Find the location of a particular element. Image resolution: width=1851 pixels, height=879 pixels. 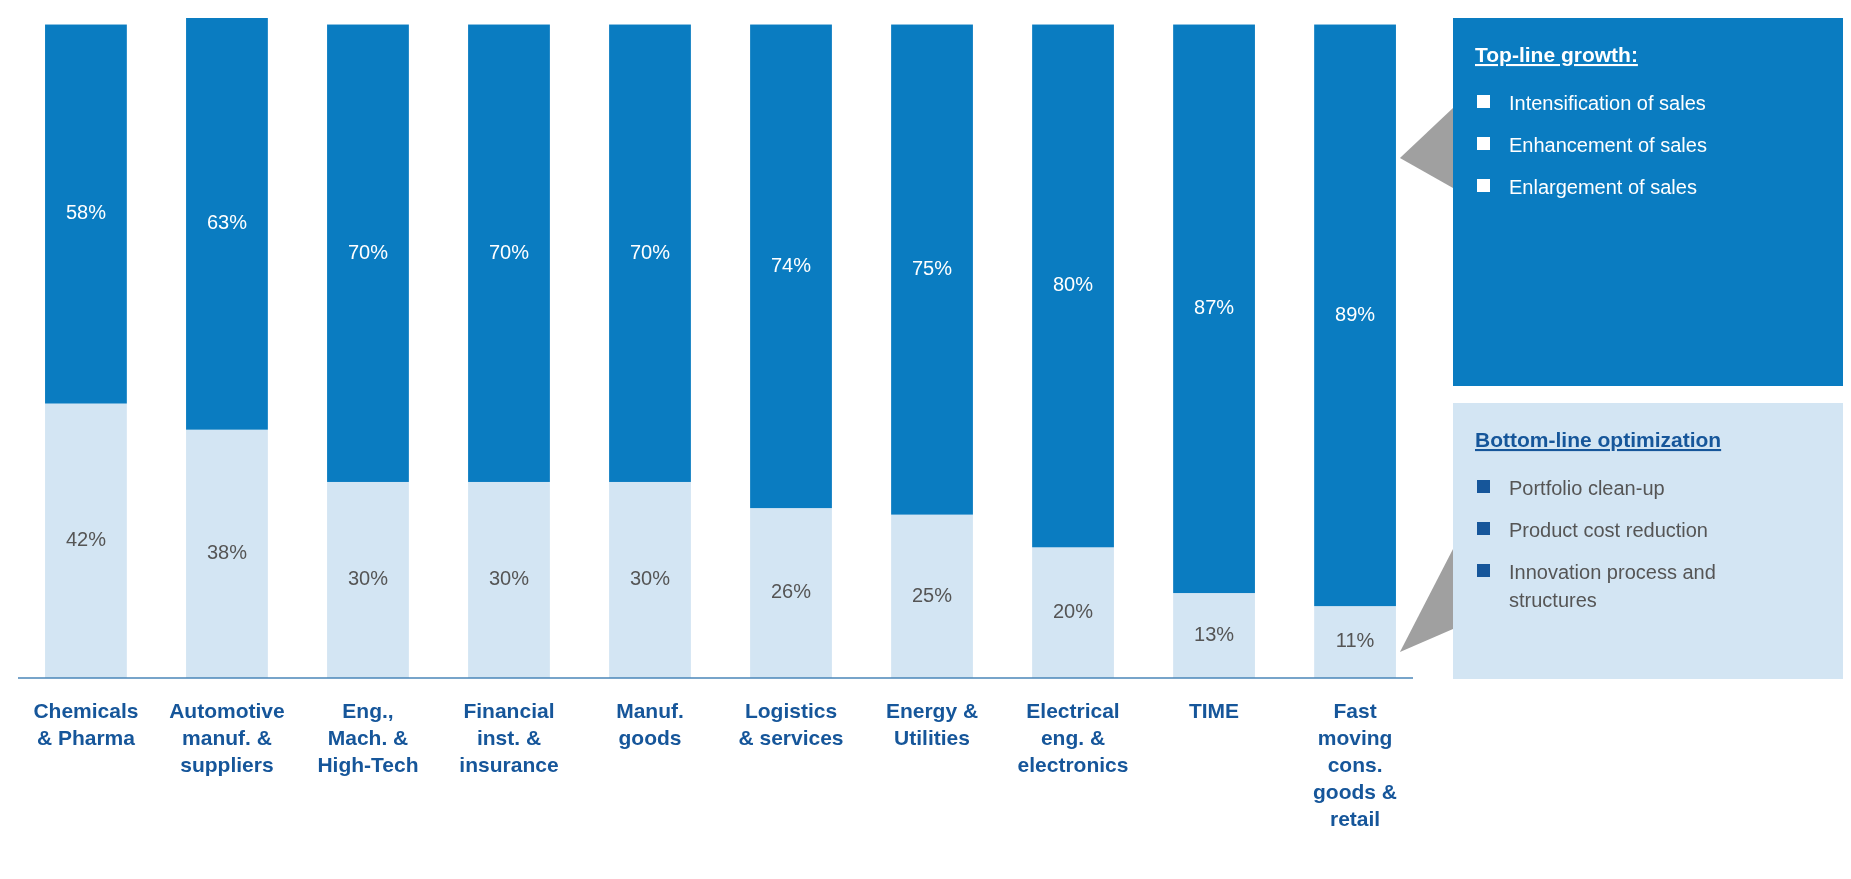

x-tick-label: TIME is located at coordinates (1214, 710).